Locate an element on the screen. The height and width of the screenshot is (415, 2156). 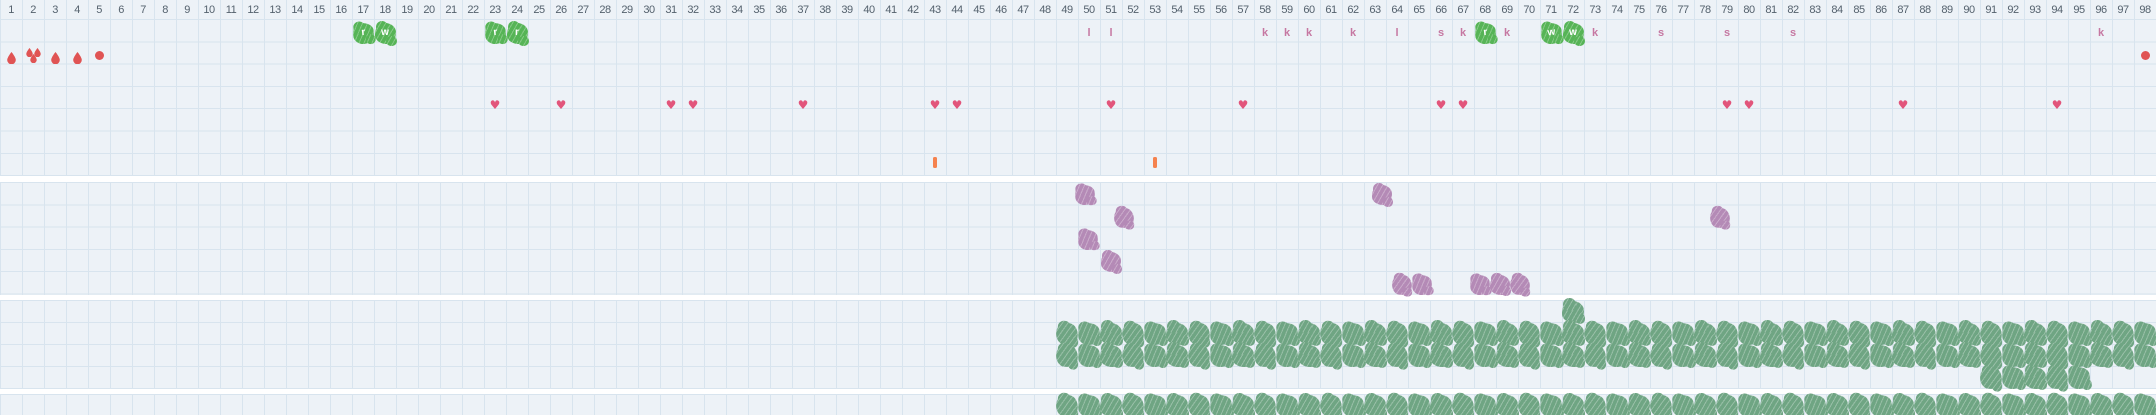
day-column-header: 98 is located at coordinates (2145, 10).